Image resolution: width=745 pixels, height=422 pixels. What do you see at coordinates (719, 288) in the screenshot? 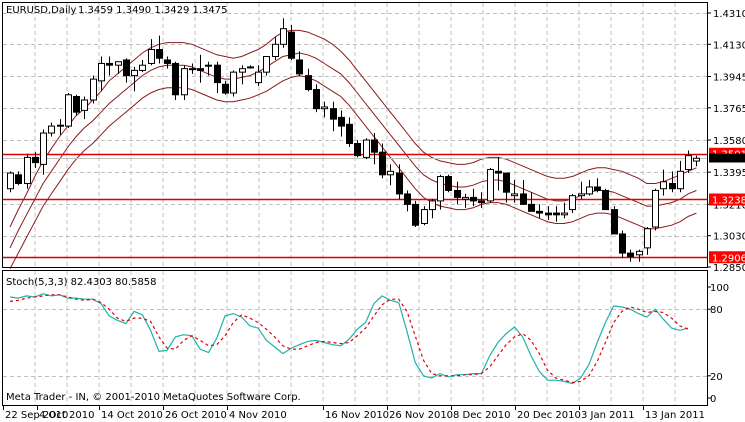
I see `stoch-axis-label: 100` at bounding box center [719, 288].